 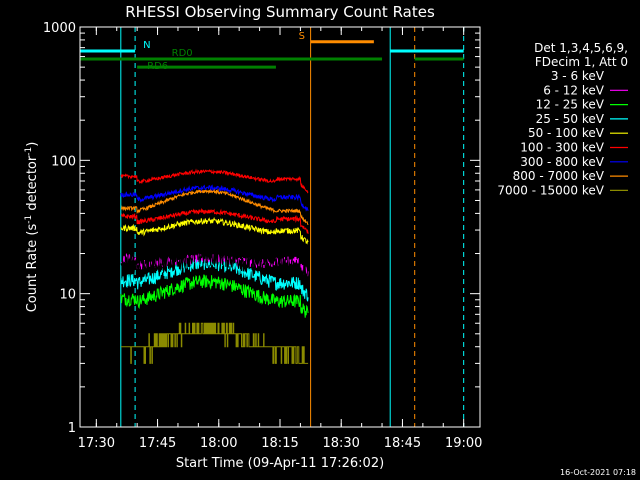 What do you see at coordinates (214, 181) in the screenshot?
I see `series-line-100-300-kev-upper` at bounding box center [214, 181].